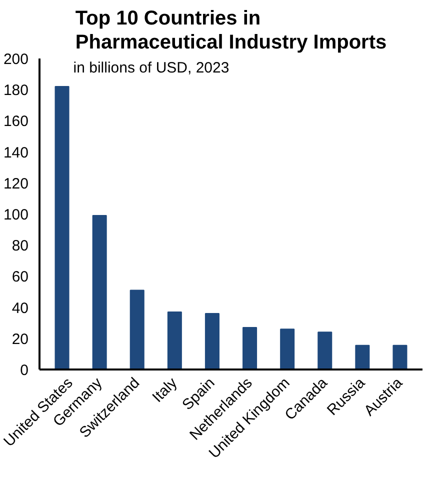 Image resolution: width=437 pixels, height=502 pixels. What do you see at coordinates (231, 30) in the screenshot?
I see `chart-title: Top 10 Countries in Pharmaceutical Industry Imports` at bounding box center [231, 30].